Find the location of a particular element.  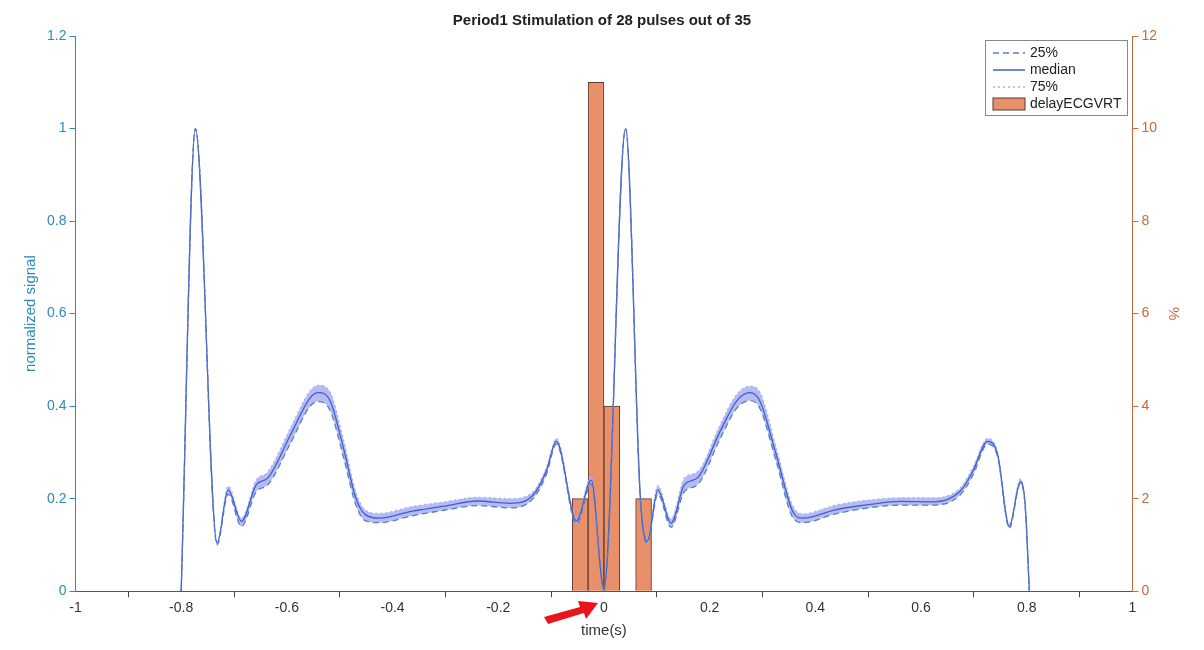

legend-label: 75% is located at coordinates (1043, 86).